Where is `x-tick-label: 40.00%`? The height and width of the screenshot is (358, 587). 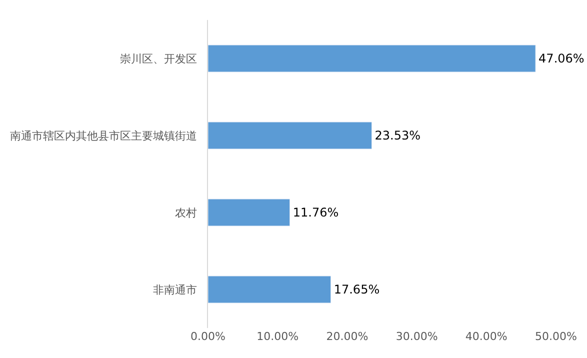 x-tick-label: 40.00% is located at coordinates (486, 336).